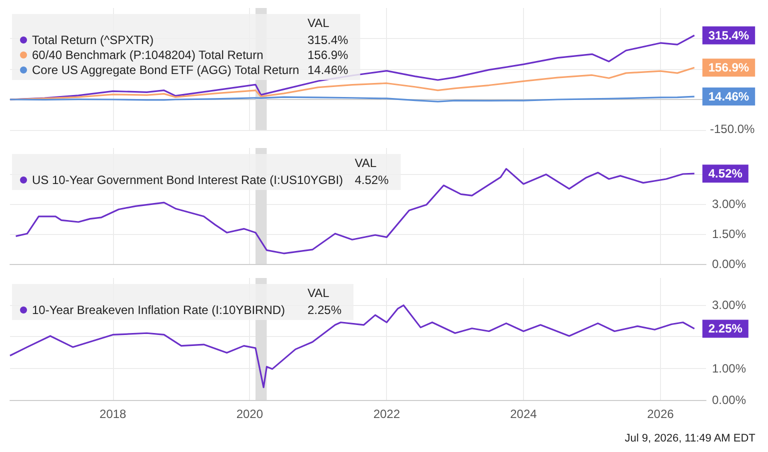 This screenshot has height=452, width=768. I want to click on data-label: 14.46%, so click(729, 97).